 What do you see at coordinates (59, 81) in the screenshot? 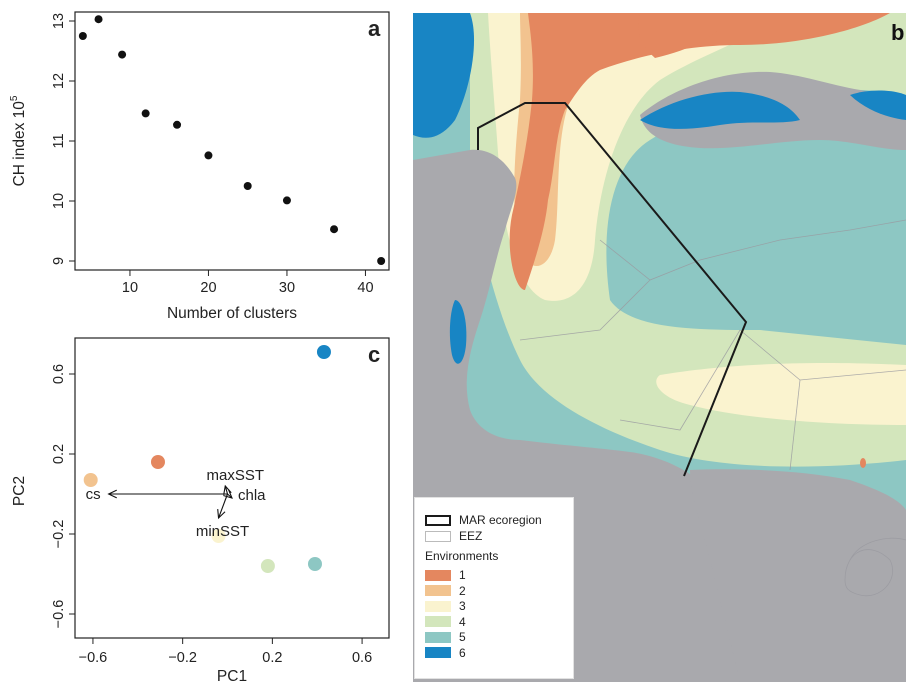
I see `panel-a-y-tick-label: 12` at bounding box center [59, 81].